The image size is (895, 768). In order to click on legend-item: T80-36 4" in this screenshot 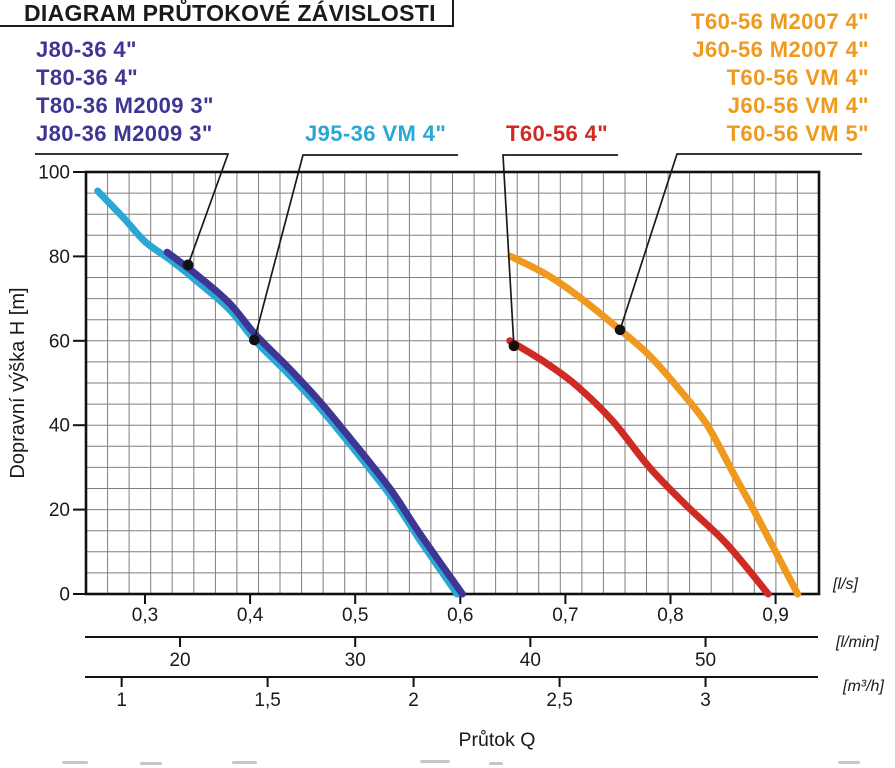, I will do `click(87, 77)`.